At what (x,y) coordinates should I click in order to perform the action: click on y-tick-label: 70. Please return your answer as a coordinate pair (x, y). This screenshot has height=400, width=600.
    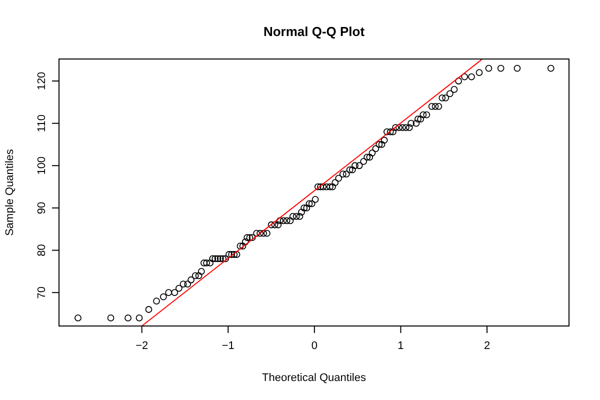
    Looking at the image, I should click on (42, 292).